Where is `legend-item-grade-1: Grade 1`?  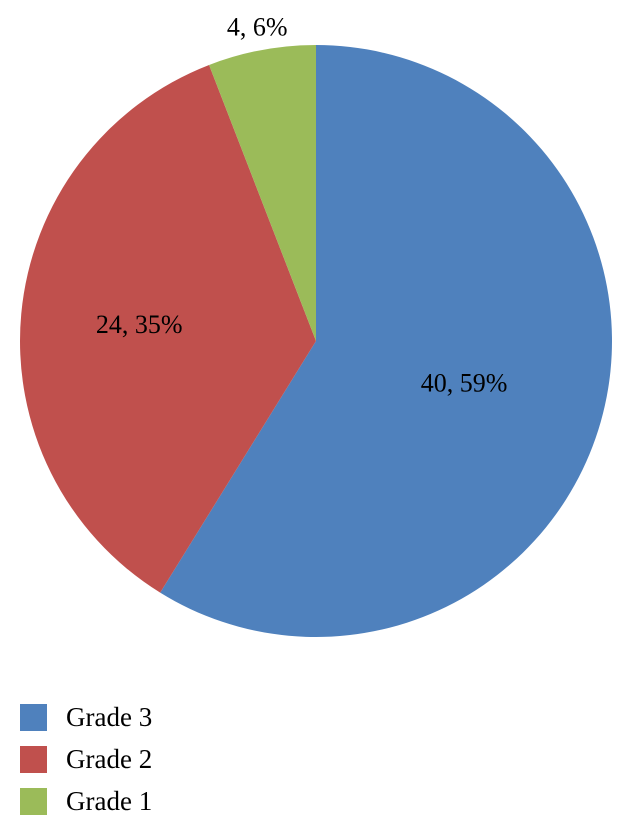
legend-item-grade-1: Grade 1 is located at coordinates (170, 801).